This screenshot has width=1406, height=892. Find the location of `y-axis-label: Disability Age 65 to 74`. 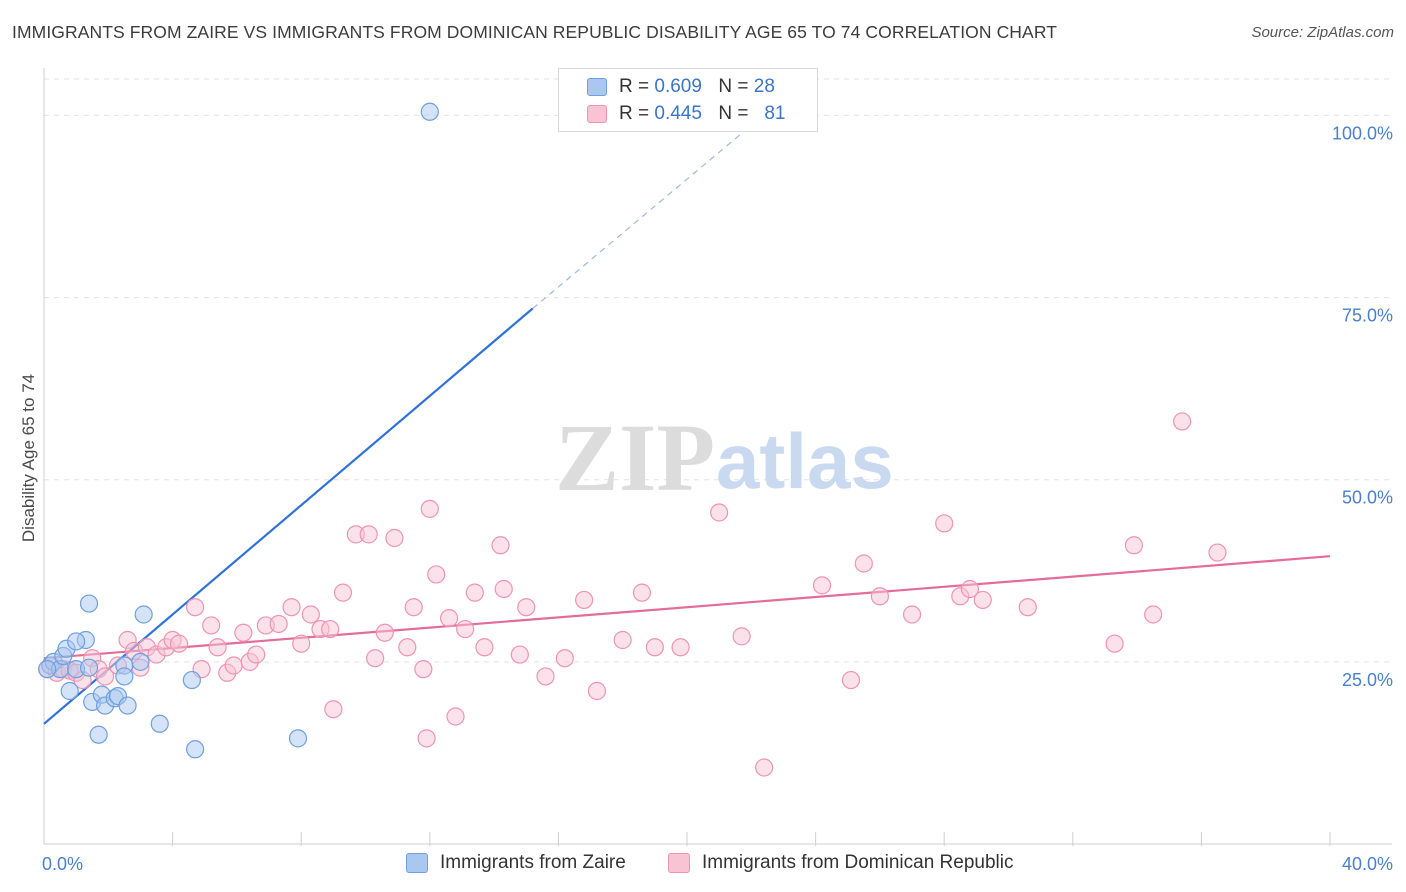

y-axis-label: Disability Age 65 to 74 is located at coordinates (28, 458).